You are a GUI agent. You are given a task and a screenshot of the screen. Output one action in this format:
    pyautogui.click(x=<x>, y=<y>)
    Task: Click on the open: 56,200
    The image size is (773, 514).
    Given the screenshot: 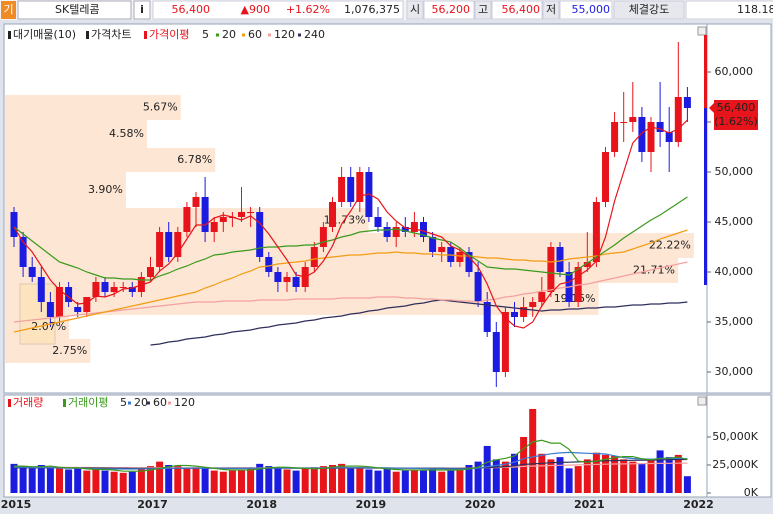 What is the action you would take?
    pyautogui.click(x=451, y=9)
    